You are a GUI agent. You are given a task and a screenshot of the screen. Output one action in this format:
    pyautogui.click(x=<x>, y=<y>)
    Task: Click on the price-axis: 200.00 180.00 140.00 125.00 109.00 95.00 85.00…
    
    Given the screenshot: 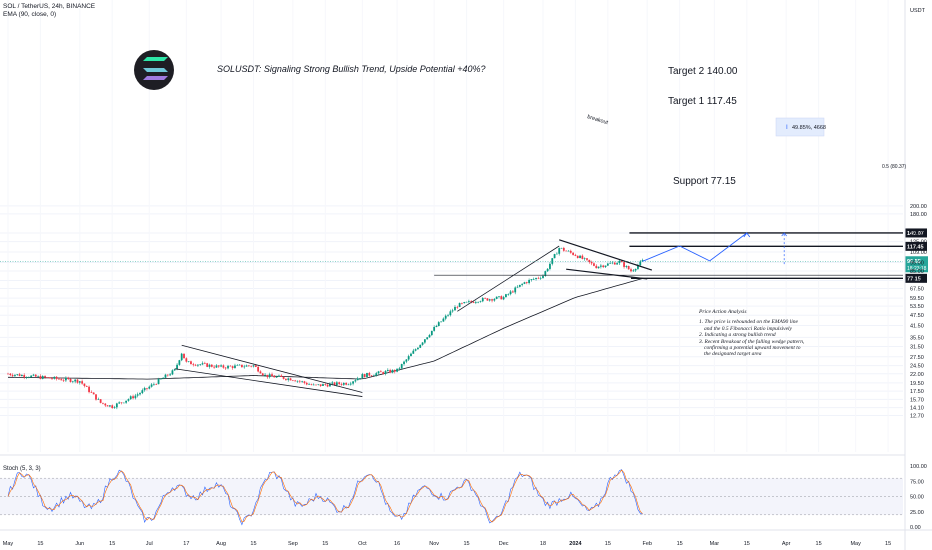 What is the action you would take?
    pyautogui.click(x=915, y=275)
    